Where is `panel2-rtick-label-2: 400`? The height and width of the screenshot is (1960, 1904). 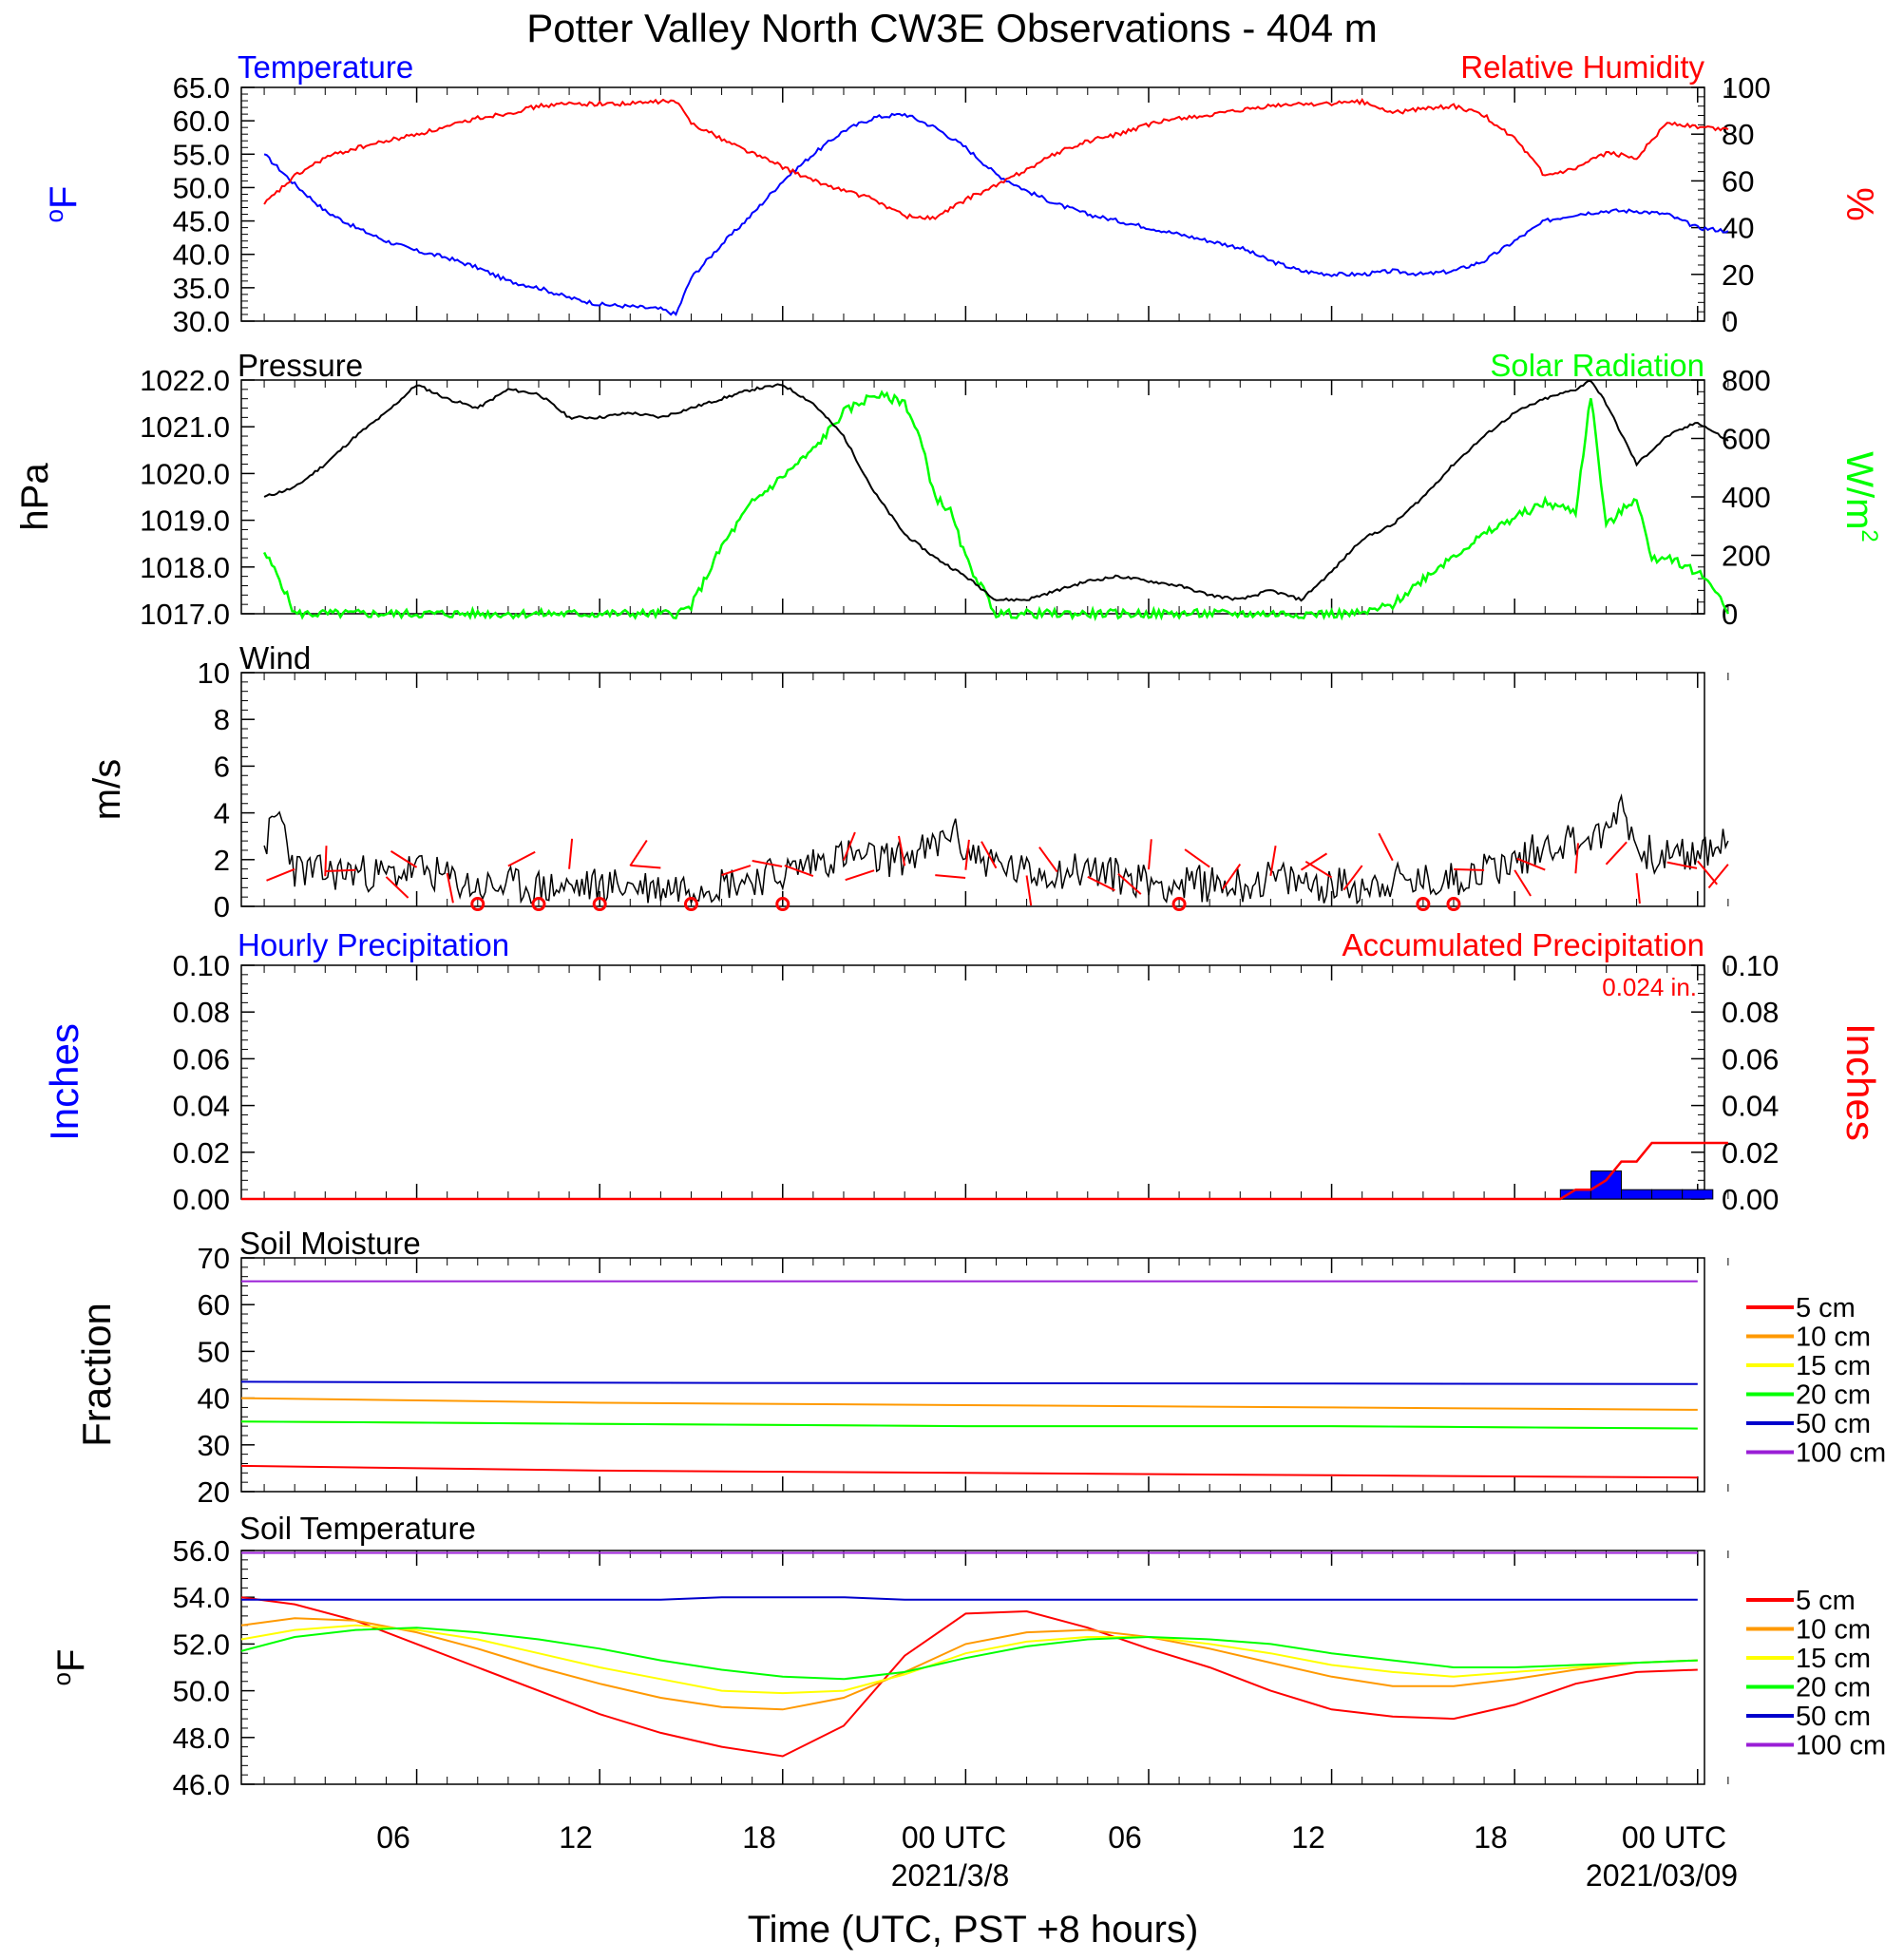 panel2-rtick-label-2: 400 is located at coordinates (1747, 497).